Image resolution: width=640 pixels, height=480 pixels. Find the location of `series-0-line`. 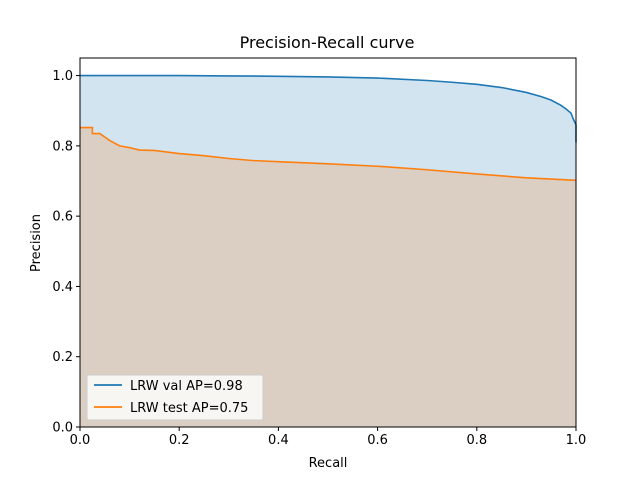

series-0-line is located at coordinates (328, 108).